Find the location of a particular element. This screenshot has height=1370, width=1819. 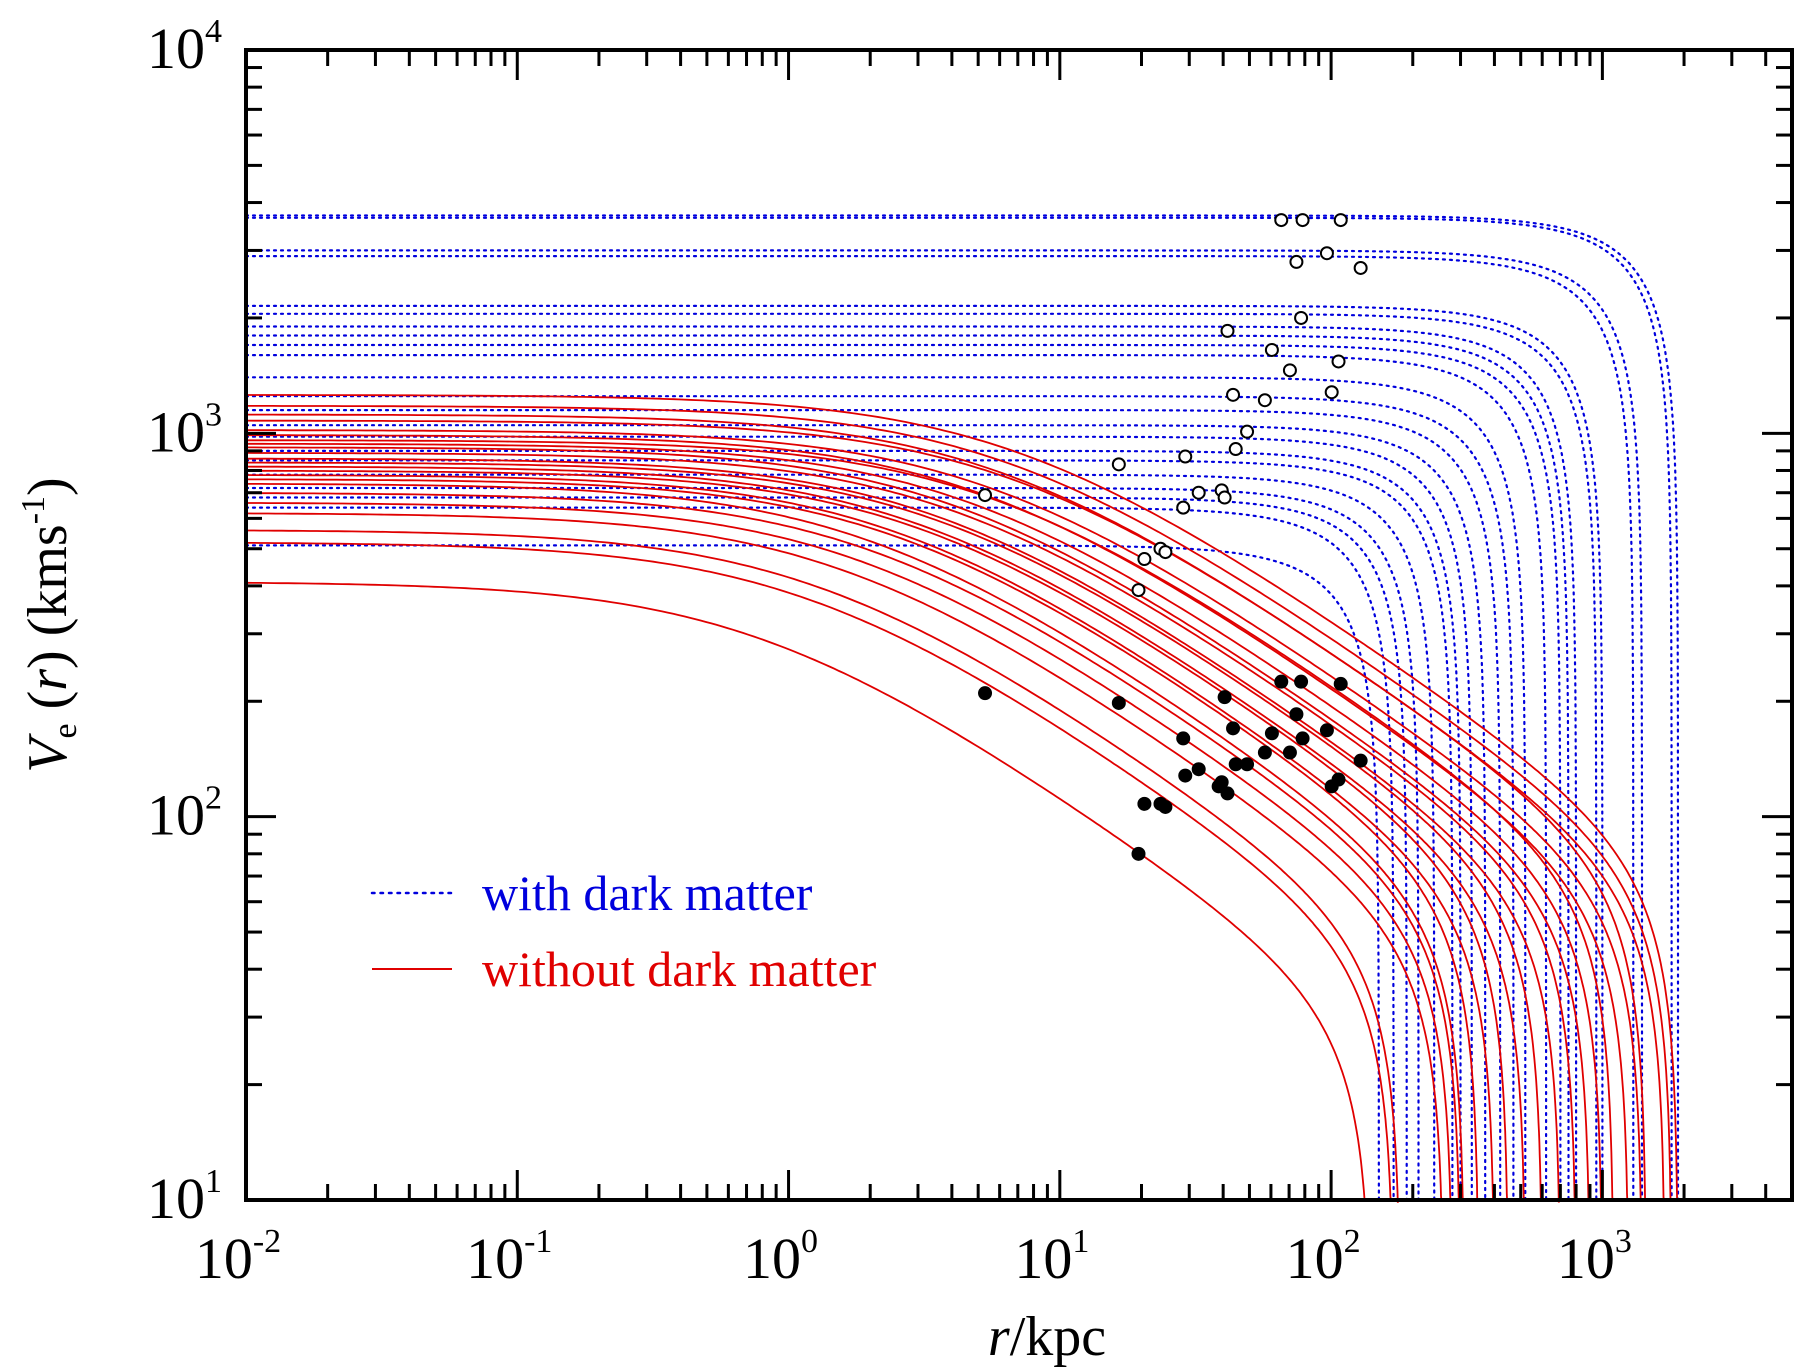

legend: with dark matter without dark matter is located at coordinates (623, 931).